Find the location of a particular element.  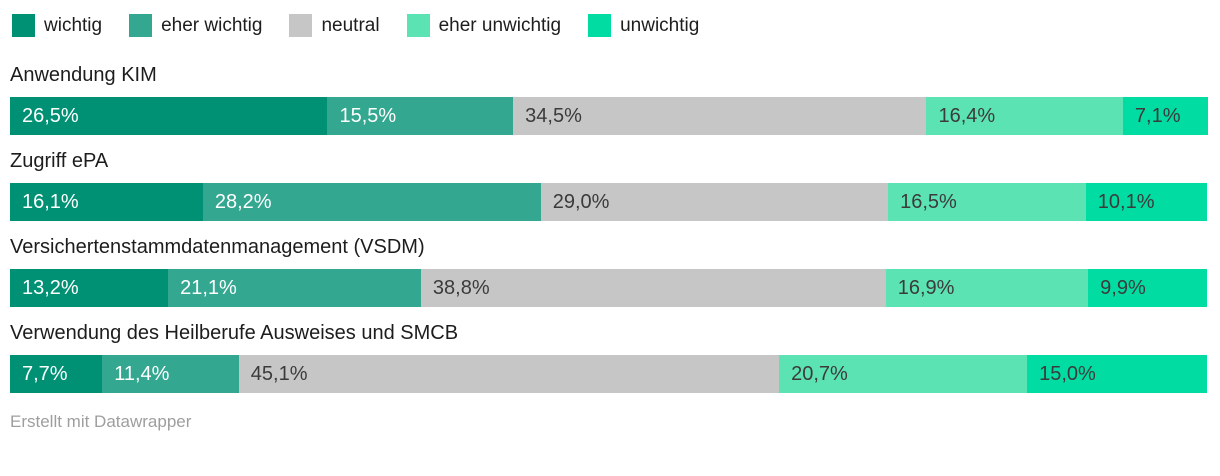

stacked-bar: 13,2% 21,1% 38,8% 16,9% 9,9% is located at coordinates (609, 288).